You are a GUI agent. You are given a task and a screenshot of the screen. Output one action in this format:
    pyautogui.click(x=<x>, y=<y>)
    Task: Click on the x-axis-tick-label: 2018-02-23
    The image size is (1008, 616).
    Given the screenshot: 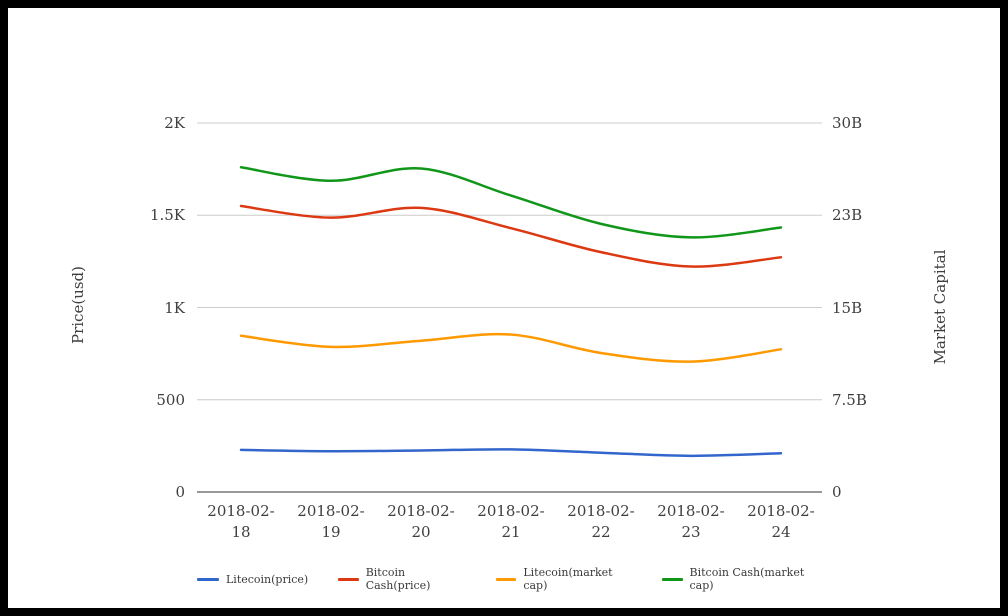 What is the action you would take?
    pyautogui.click(x=691, y=521)
    